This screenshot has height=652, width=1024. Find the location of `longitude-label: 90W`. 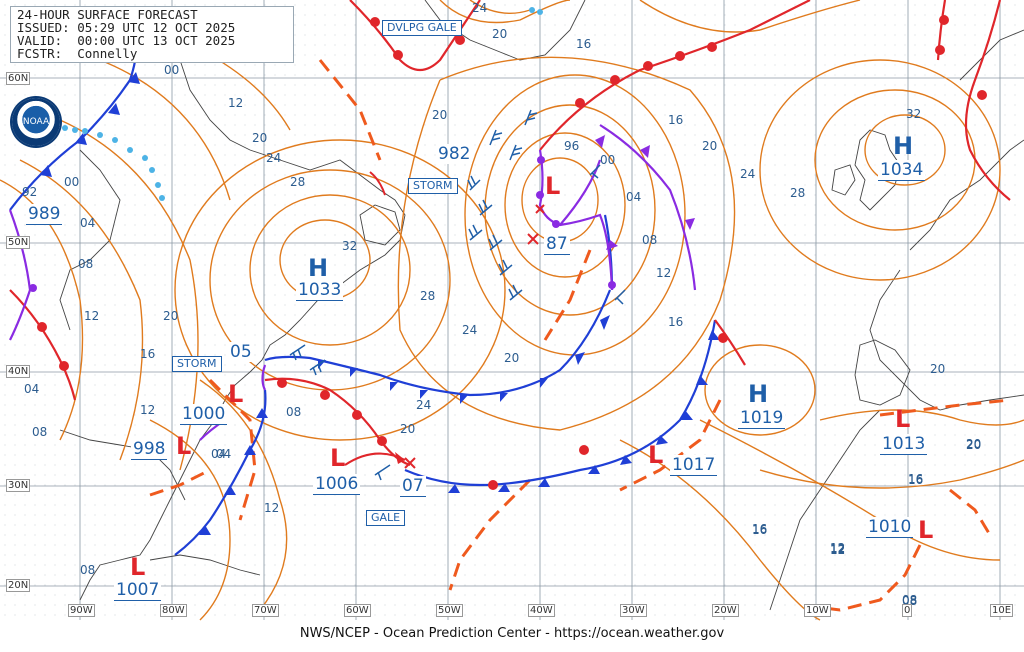

longitude-label: 90W is located at coordinates (81, 610).